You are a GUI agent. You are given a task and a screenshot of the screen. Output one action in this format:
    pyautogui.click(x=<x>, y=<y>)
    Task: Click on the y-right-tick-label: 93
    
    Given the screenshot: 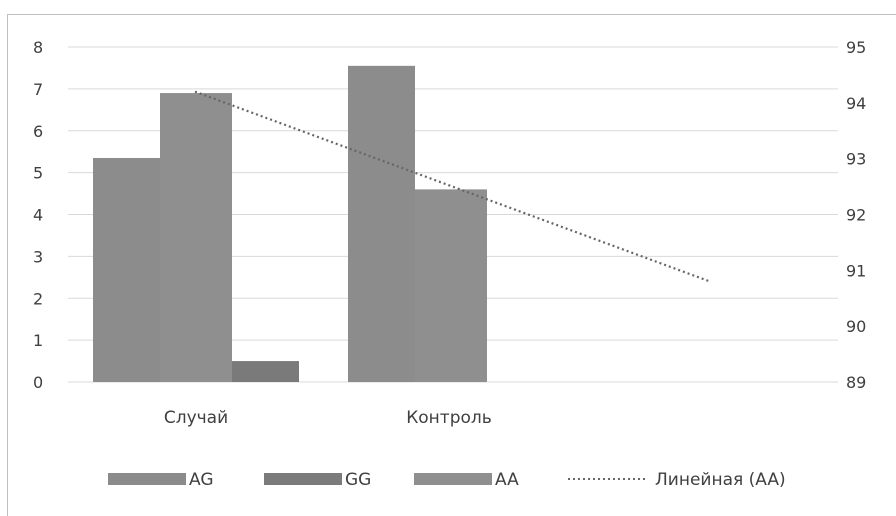 What is the action you would take?
    pyautogui.click(x=856, y=159)
    